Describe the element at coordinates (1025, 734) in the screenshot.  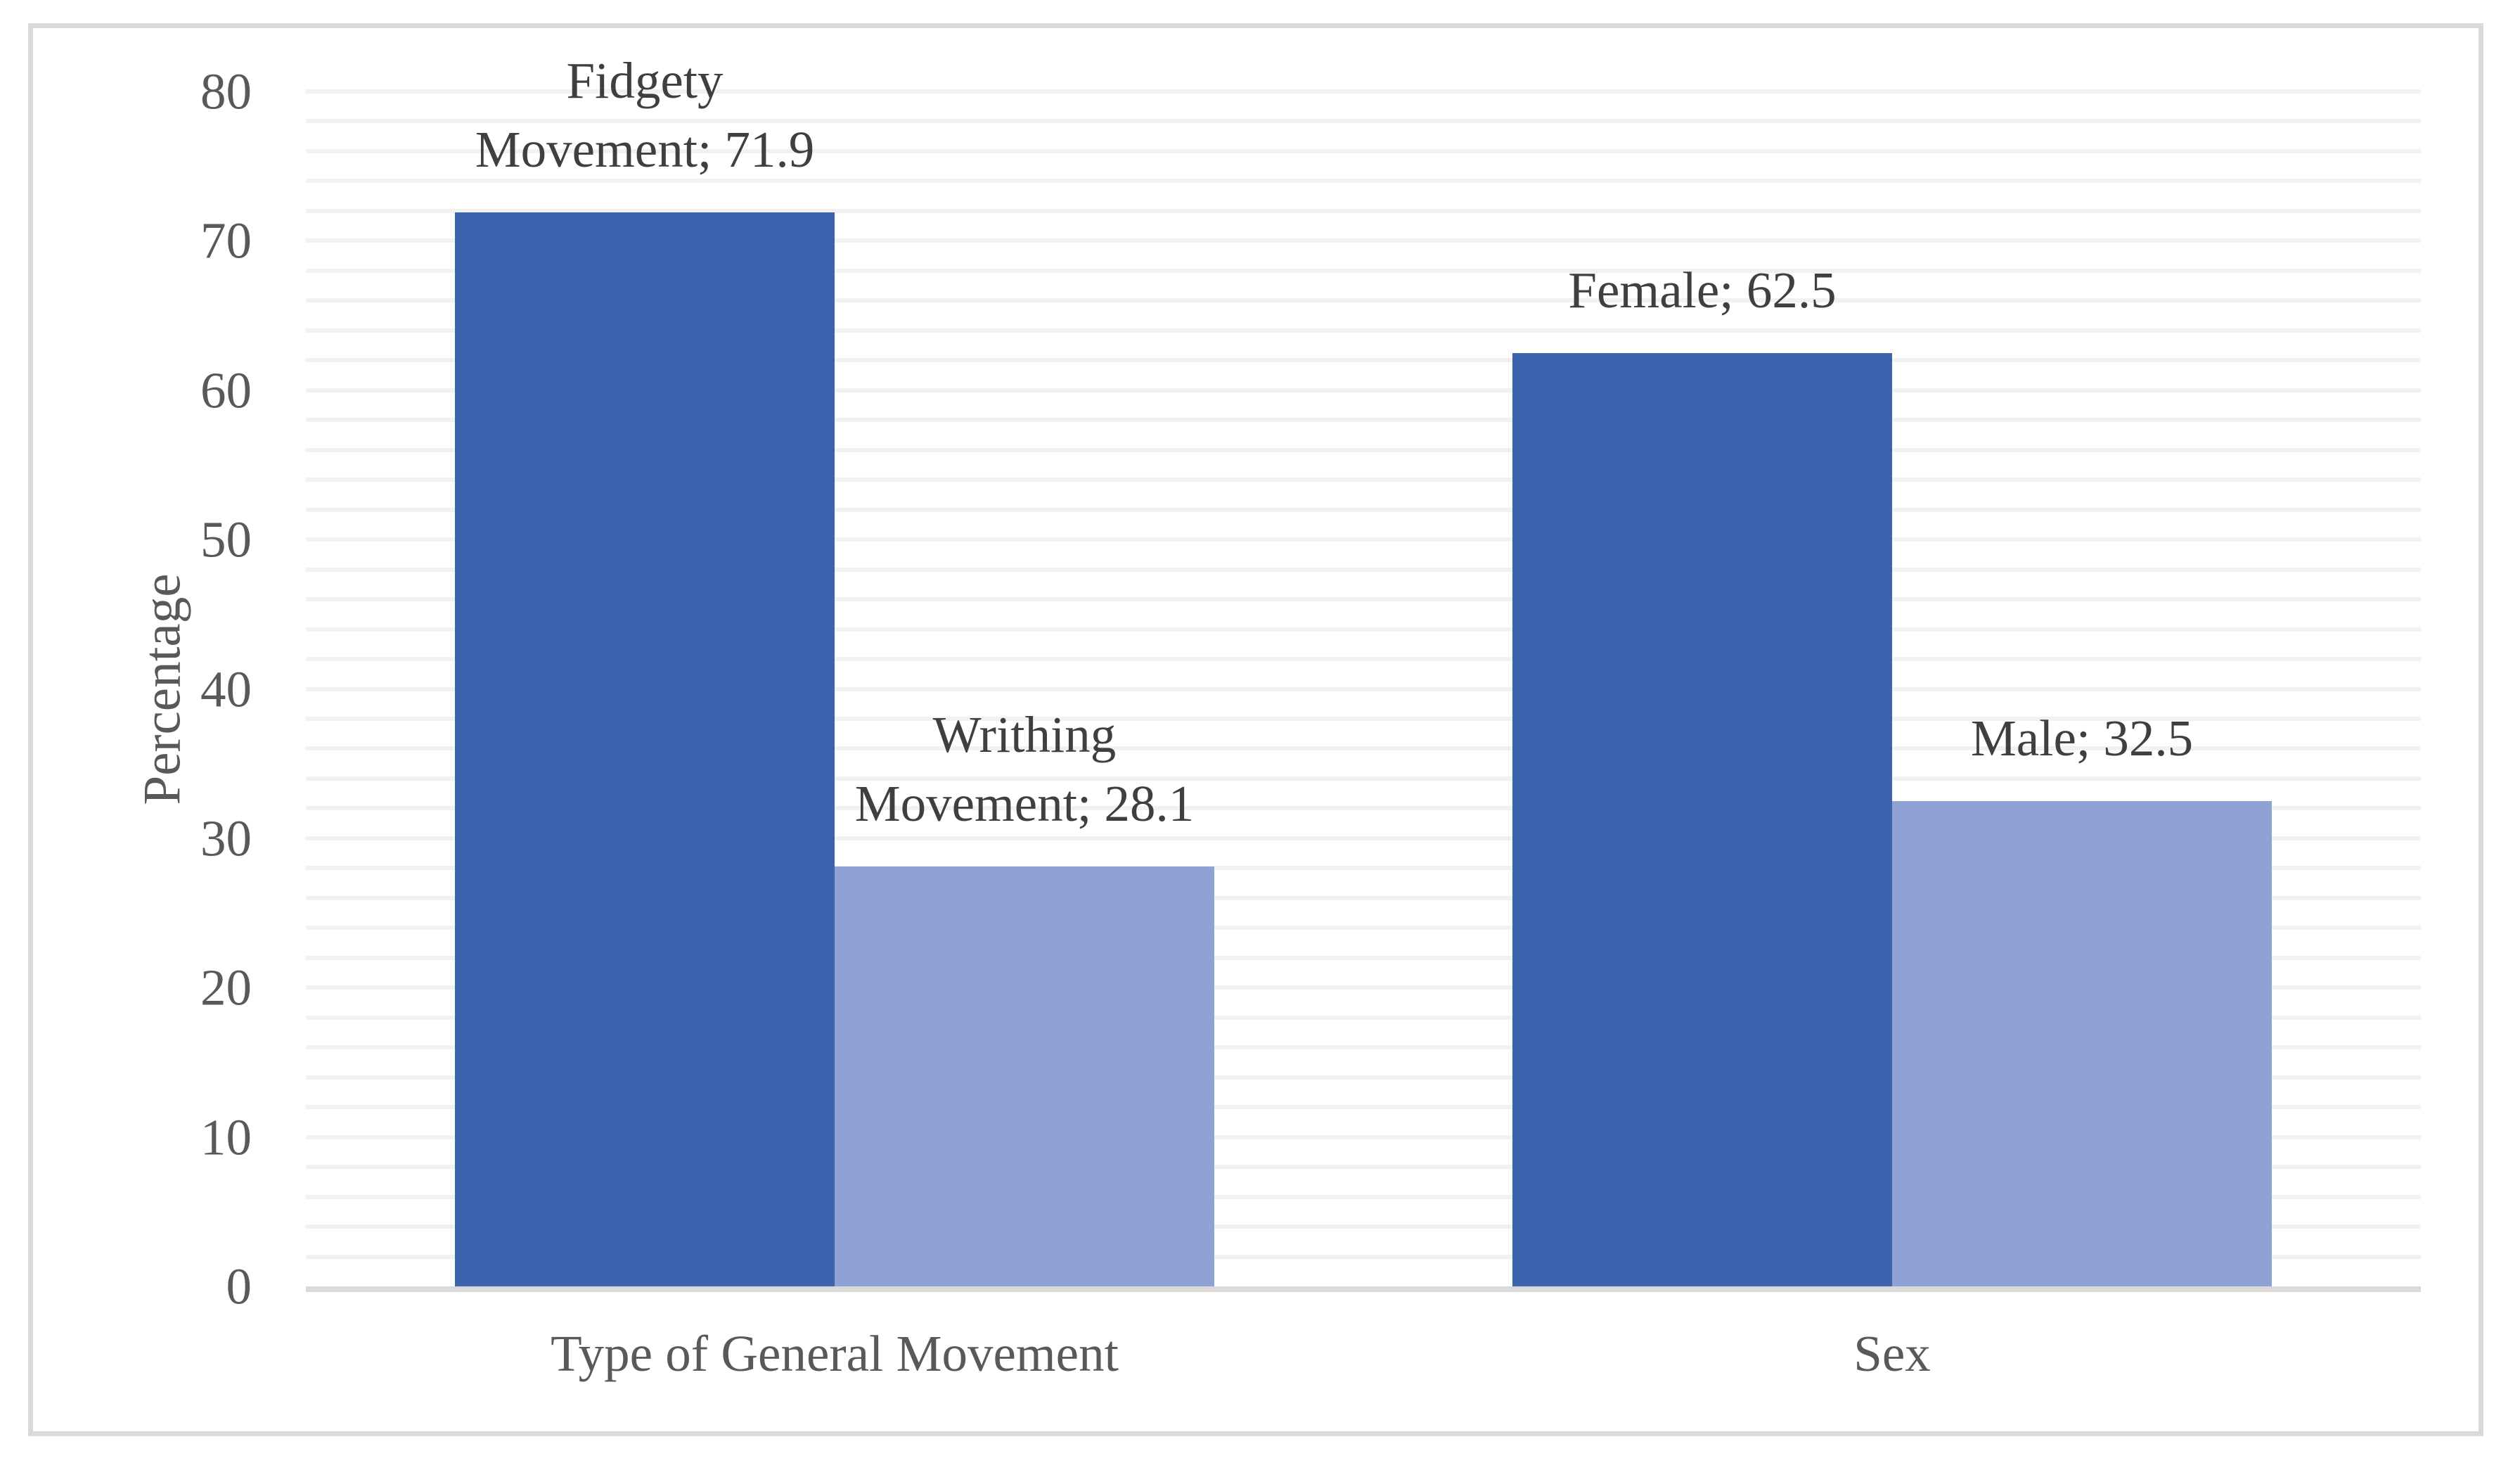
I see `data-label-line: Writhing` at that location.